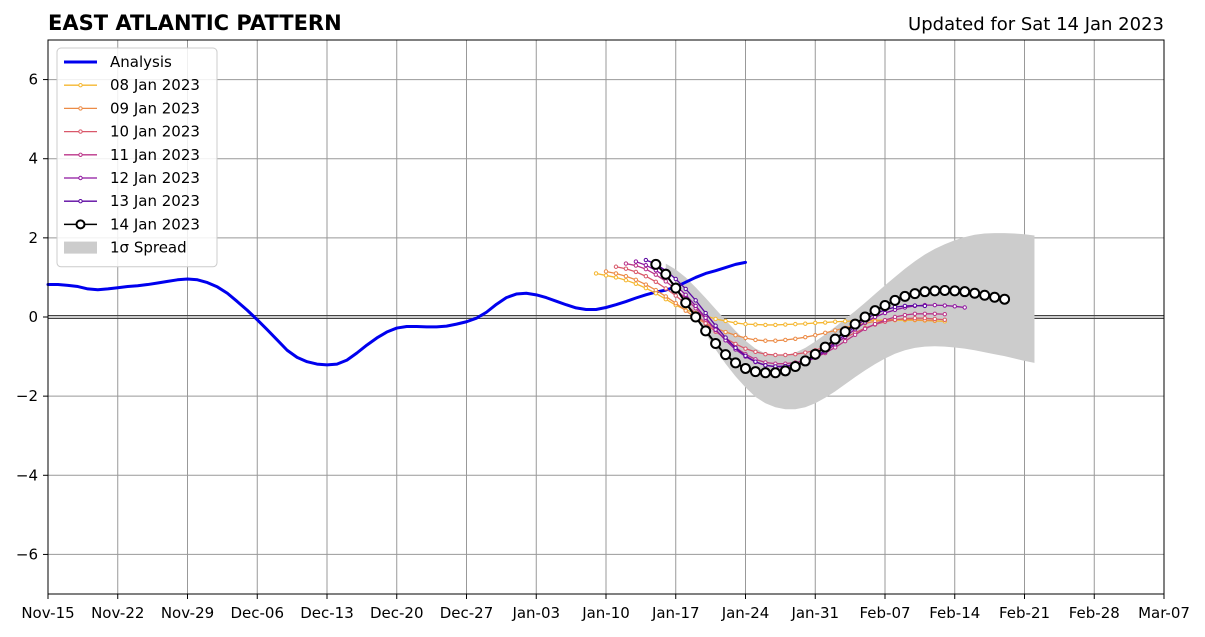 The height and width of the screenshot is (637, 1205). Describe the element at coordinates (814, 613) in the screenshot. I see `x-tick-label: Jan-31` at that location.